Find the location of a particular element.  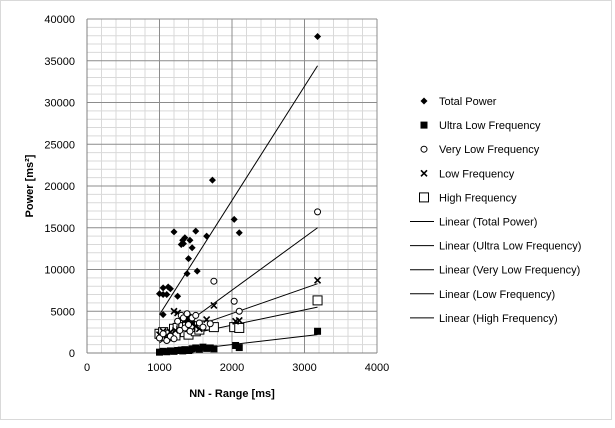

y-tick-label: 40000 is located at coordinates (59, 20).